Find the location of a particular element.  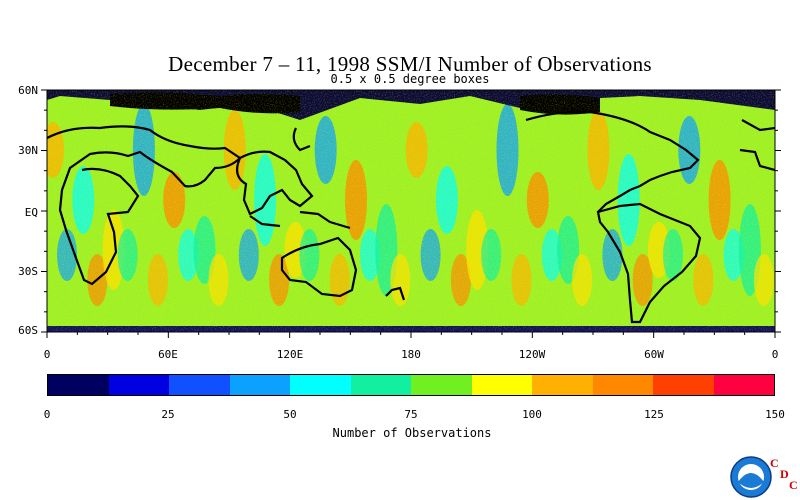

cdc-letter-d: D is located at coordinates (784, 474).